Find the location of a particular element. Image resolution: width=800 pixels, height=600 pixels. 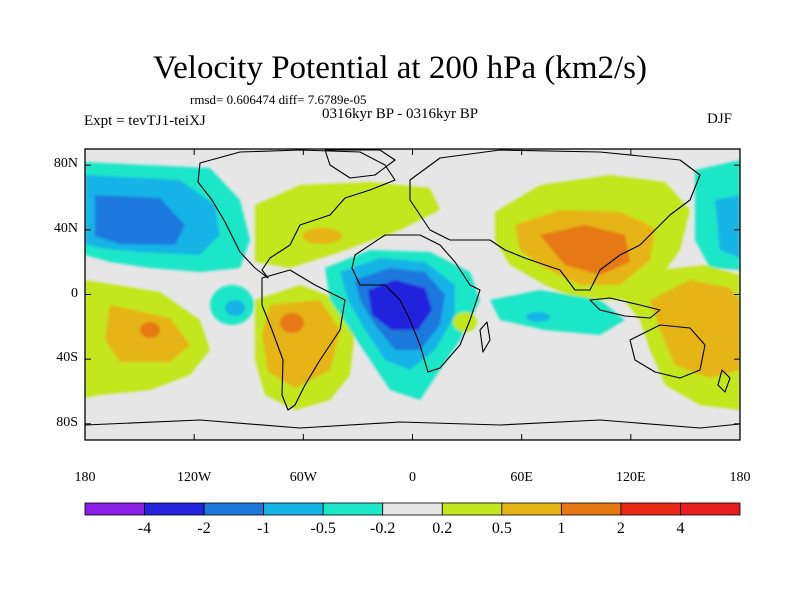

contour-w-pacific-high-inner is located at coordinates (695, 329).